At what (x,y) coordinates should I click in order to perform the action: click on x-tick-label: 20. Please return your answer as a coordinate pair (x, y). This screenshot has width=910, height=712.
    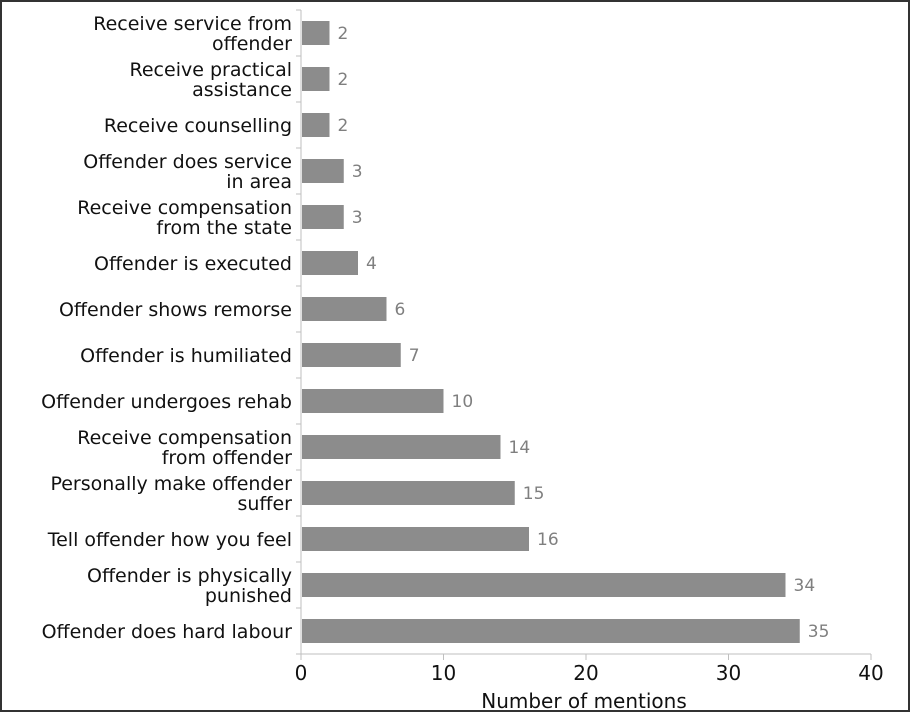
    Looking at the image, I should click on (585, 673).